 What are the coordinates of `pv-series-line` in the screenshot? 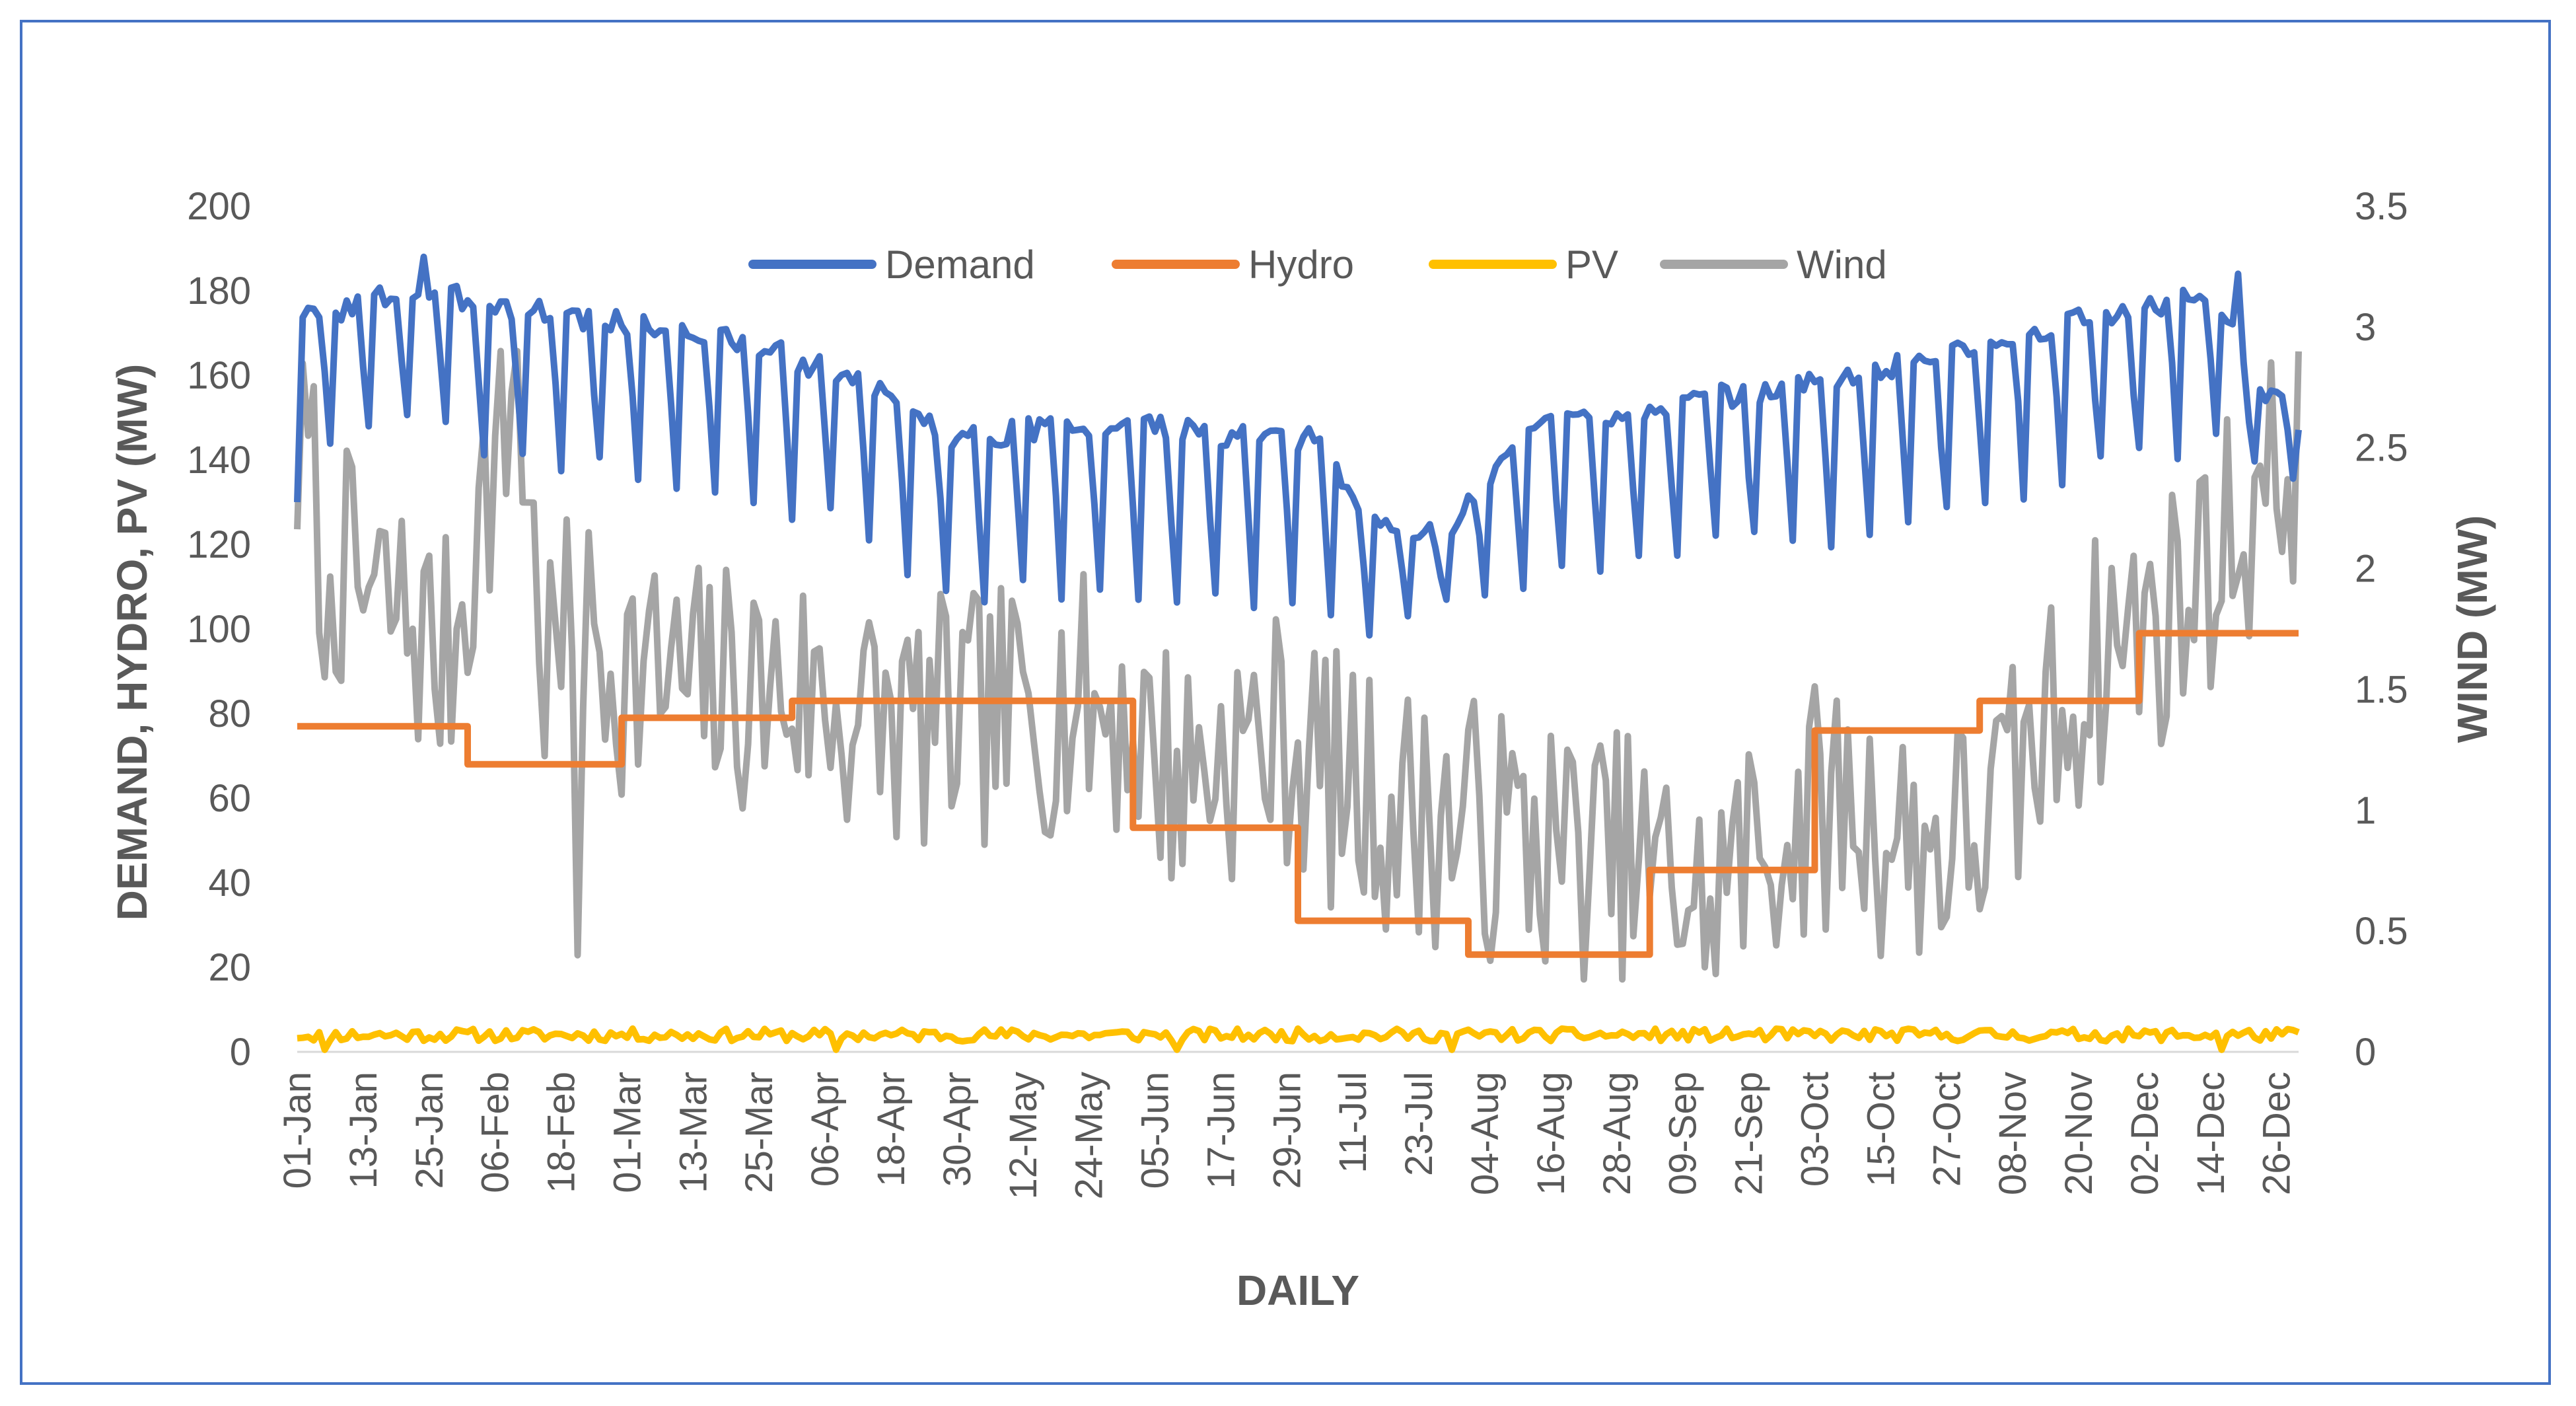 It's located at (1298, 1039).